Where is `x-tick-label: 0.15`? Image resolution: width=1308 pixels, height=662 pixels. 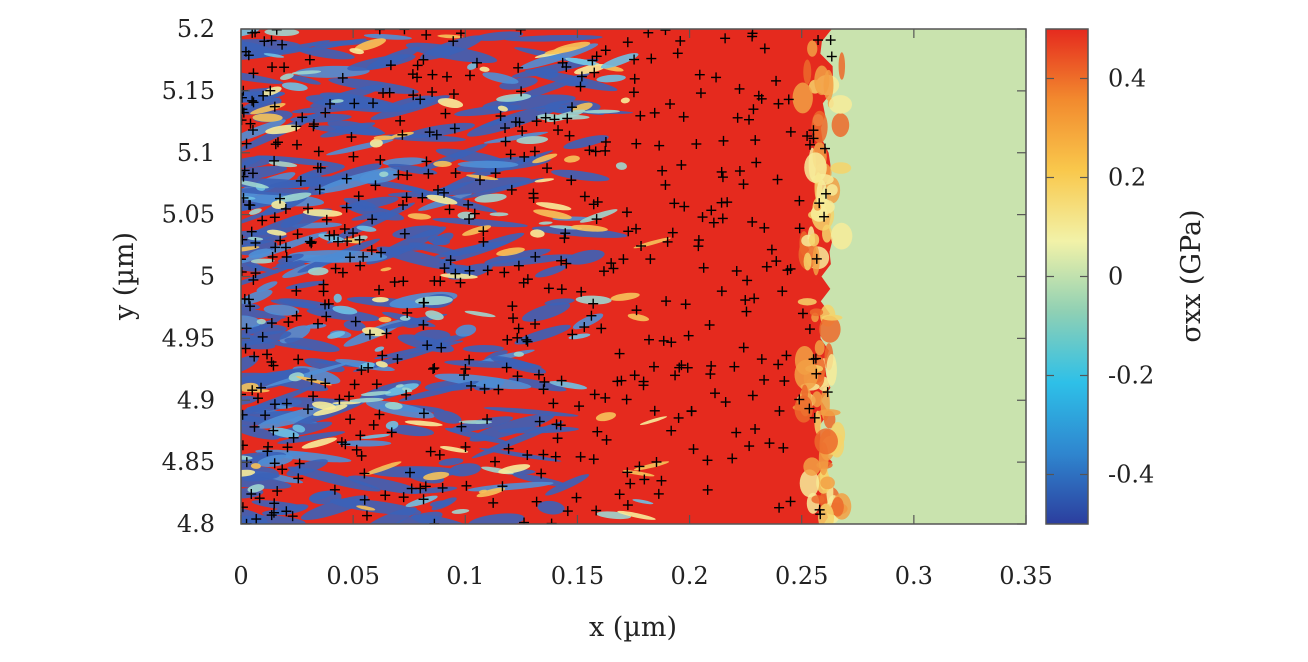 x-tick-label: 0.15 is located at coordinates (577, 576).